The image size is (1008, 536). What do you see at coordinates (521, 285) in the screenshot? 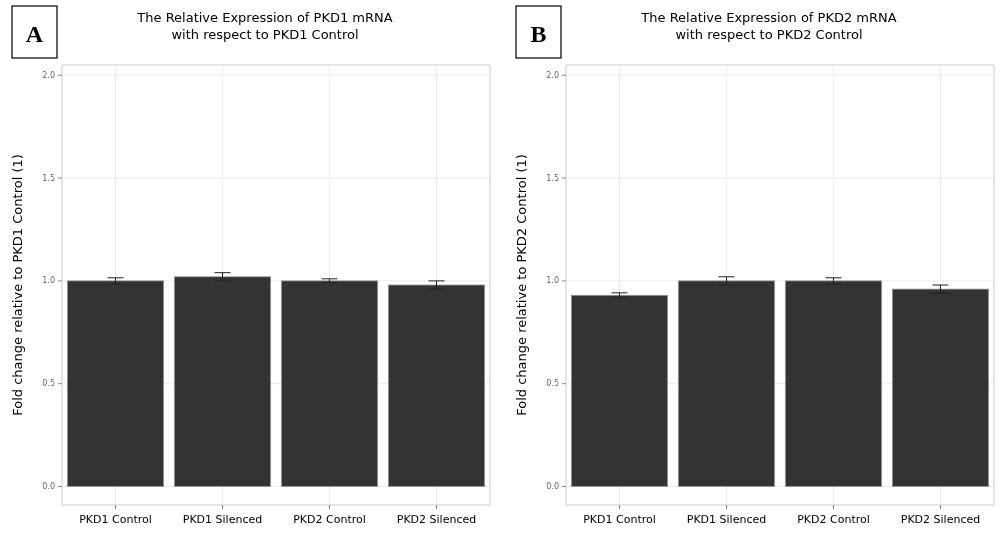
I see `y-axis-title: Fold change relative to PKD2 Control (1)` at bounding box center [521, 285].